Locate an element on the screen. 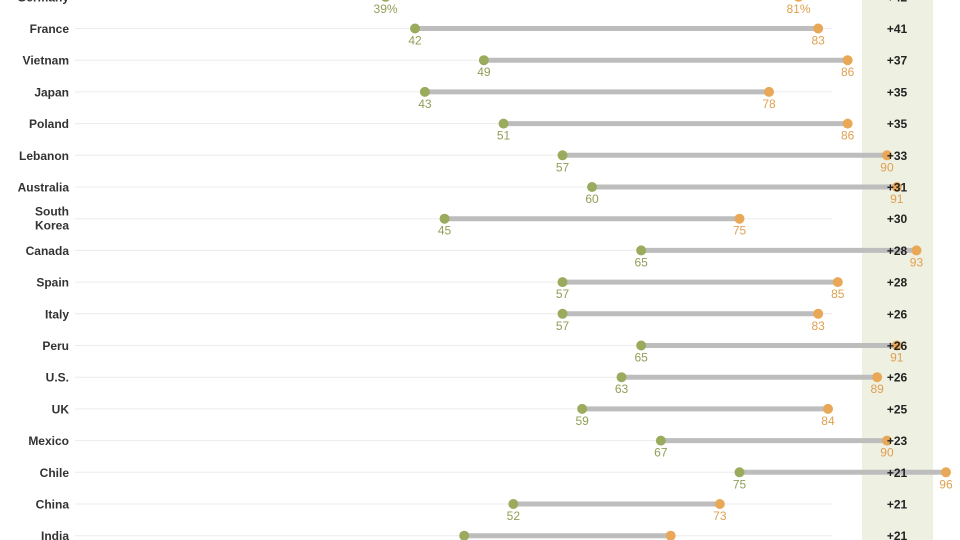 The width and height of the screenshot is (960, 540). country-label-line: Italy is located at coordinates (57, 314).